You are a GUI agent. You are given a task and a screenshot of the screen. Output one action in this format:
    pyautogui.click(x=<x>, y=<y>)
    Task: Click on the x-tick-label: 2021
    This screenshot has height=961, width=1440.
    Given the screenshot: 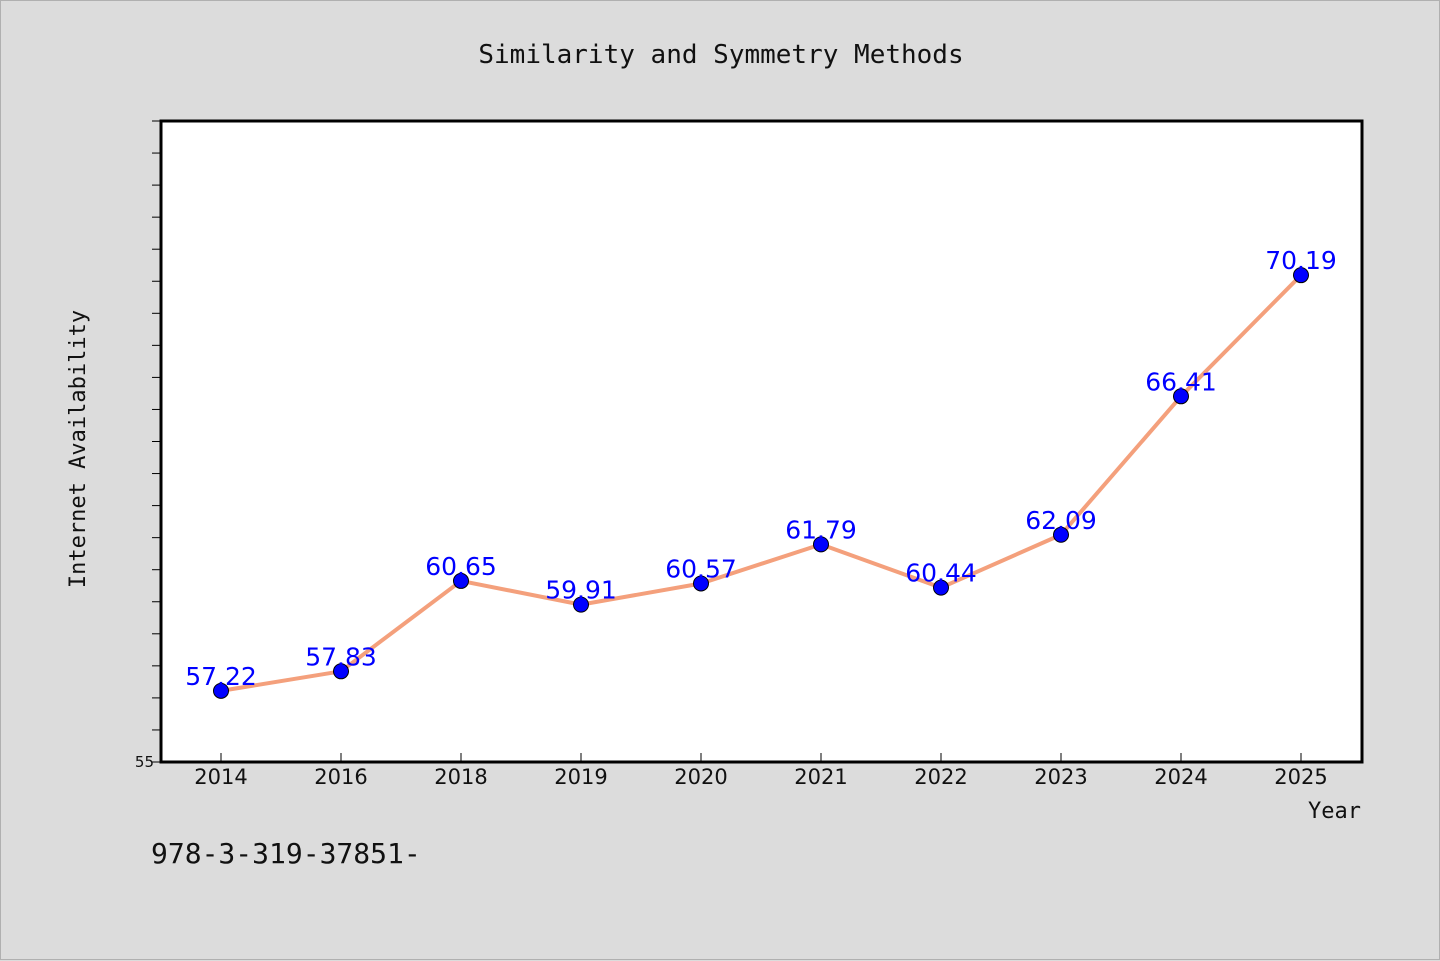 What is the action you would take?
    pyautogui.click(x=820, y=777)
    